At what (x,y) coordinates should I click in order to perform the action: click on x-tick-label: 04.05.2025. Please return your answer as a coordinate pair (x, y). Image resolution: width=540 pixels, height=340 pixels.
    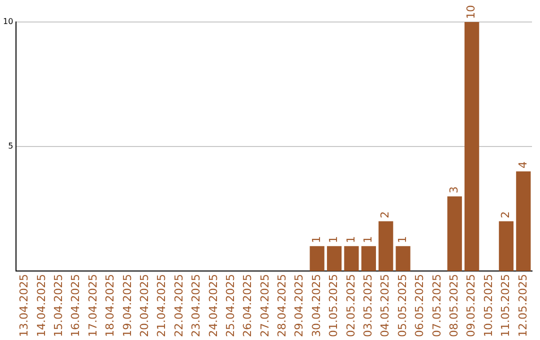
    Looking at the image, I should click on (385, 306).